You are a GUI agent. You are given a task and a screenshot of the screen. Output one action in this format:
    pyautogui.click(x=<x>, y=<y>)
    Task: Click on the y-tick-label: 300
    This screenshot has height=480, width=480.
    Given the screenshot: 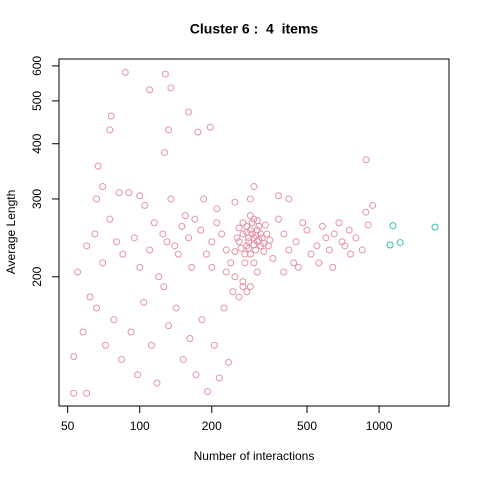 What is the action you would take?
    pyautogui.click(x=37, y=199)
    